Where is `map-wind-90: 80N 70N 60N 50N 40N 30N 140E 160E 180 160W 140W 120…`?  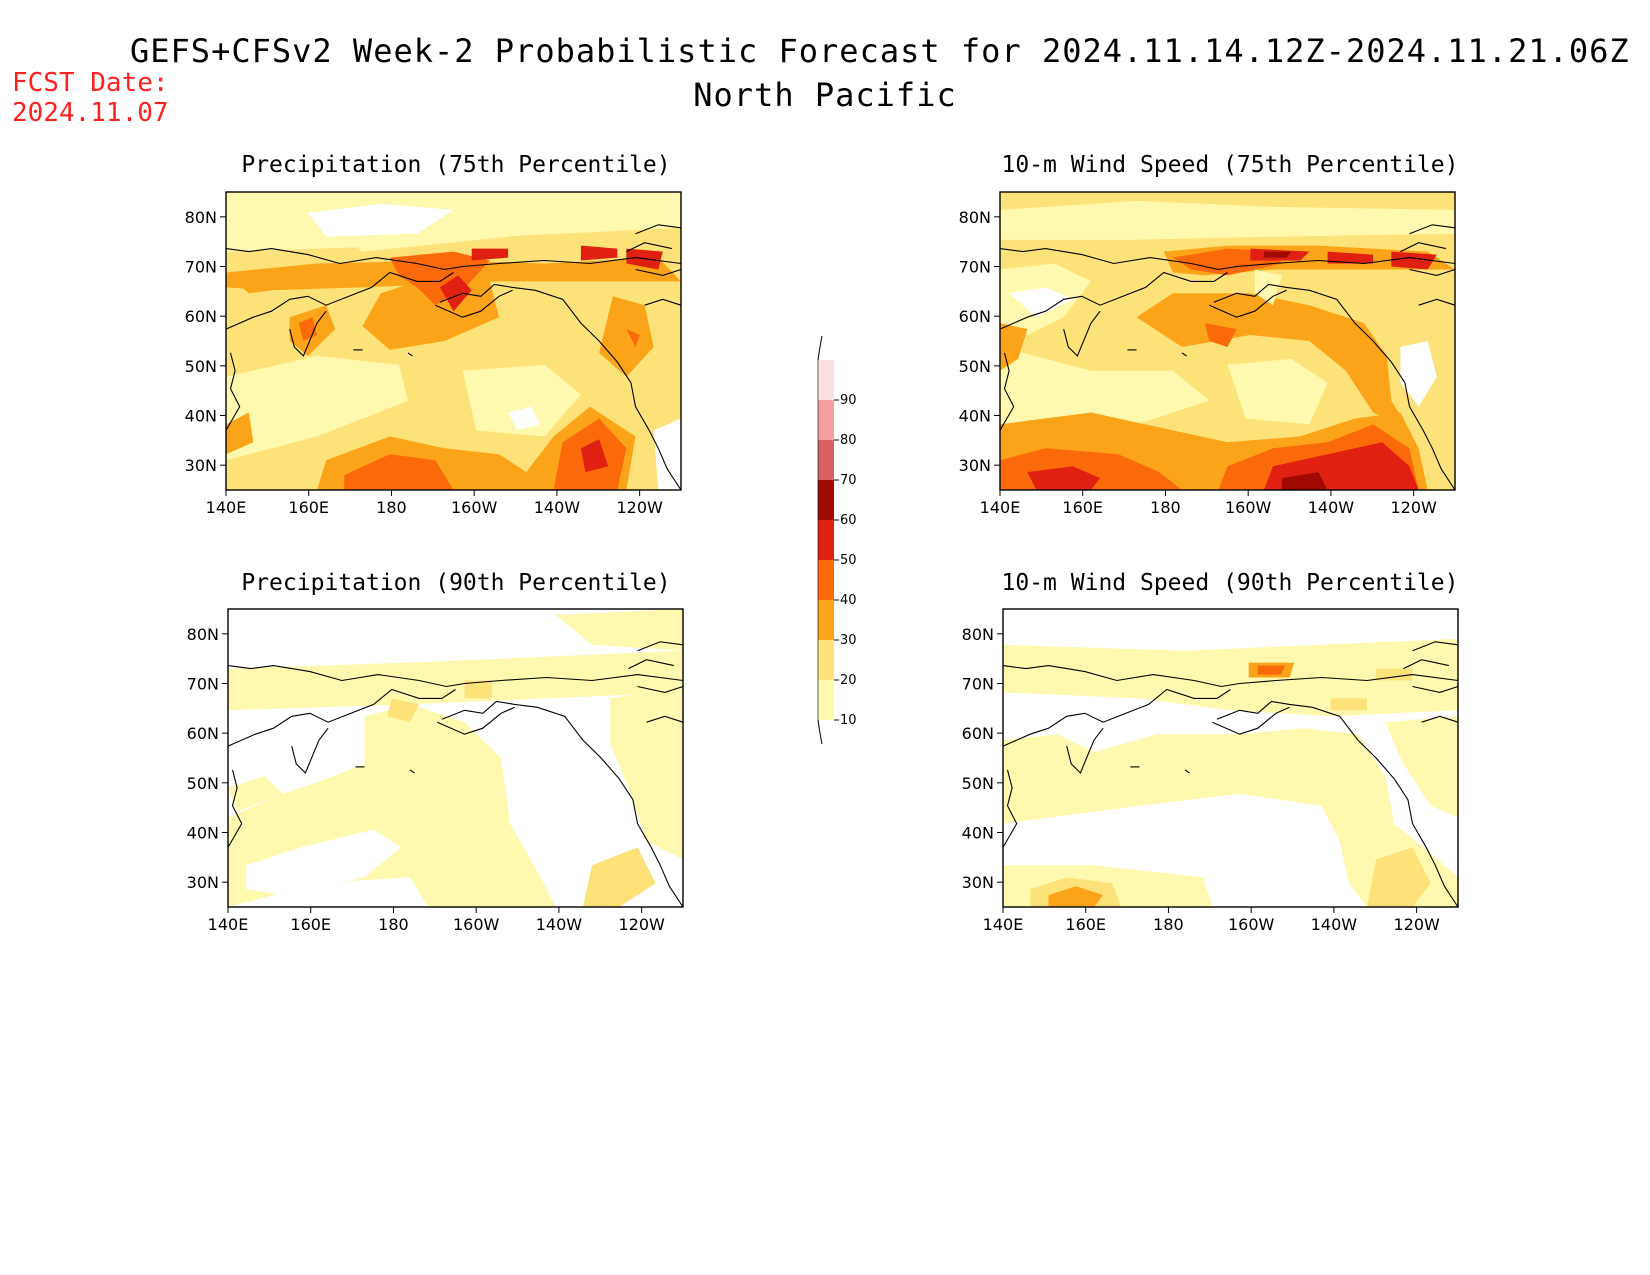
map-wind-90: 80N 70N 60N 50N 40N 30N 140E 160E 180 160W 140W 120… is located at coordinates (1207, 770).